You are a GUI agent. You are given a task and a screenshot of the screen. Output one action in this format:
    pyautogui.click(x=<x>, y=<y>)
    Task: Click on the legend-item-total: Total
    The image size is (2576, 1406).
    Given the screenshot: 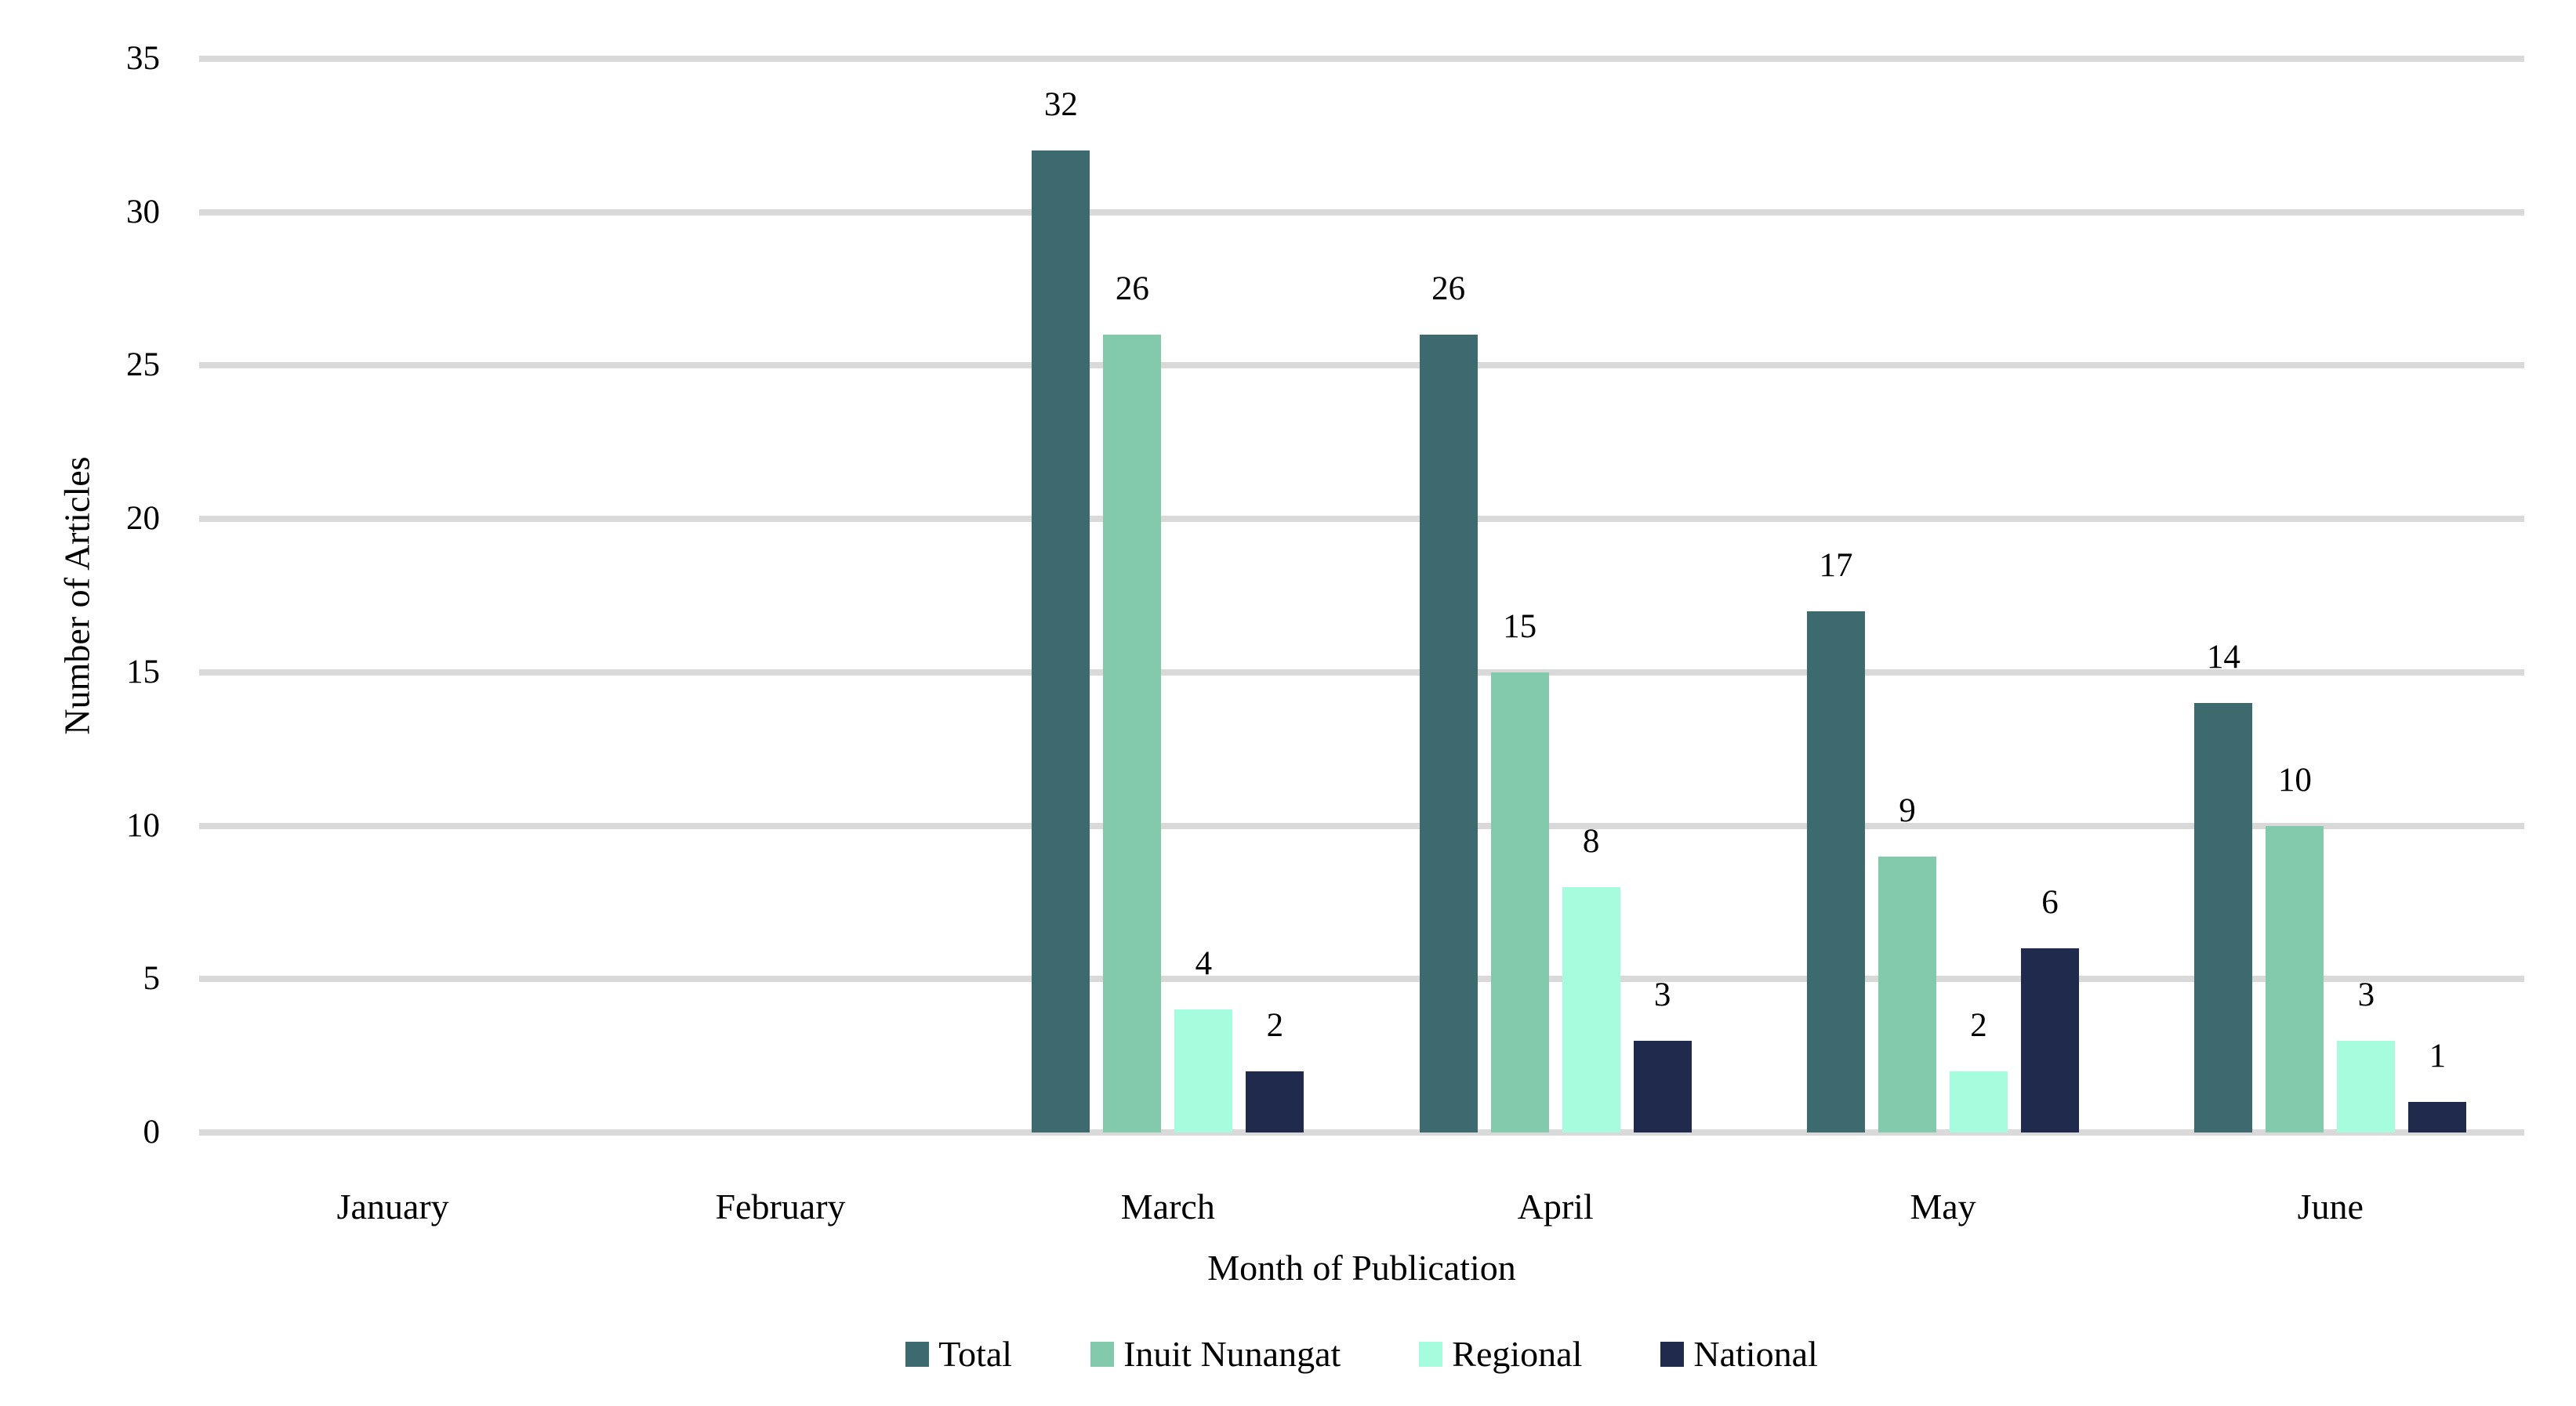 What is the action you would take?
    pyautogui.click(x=959, y=1354)
    